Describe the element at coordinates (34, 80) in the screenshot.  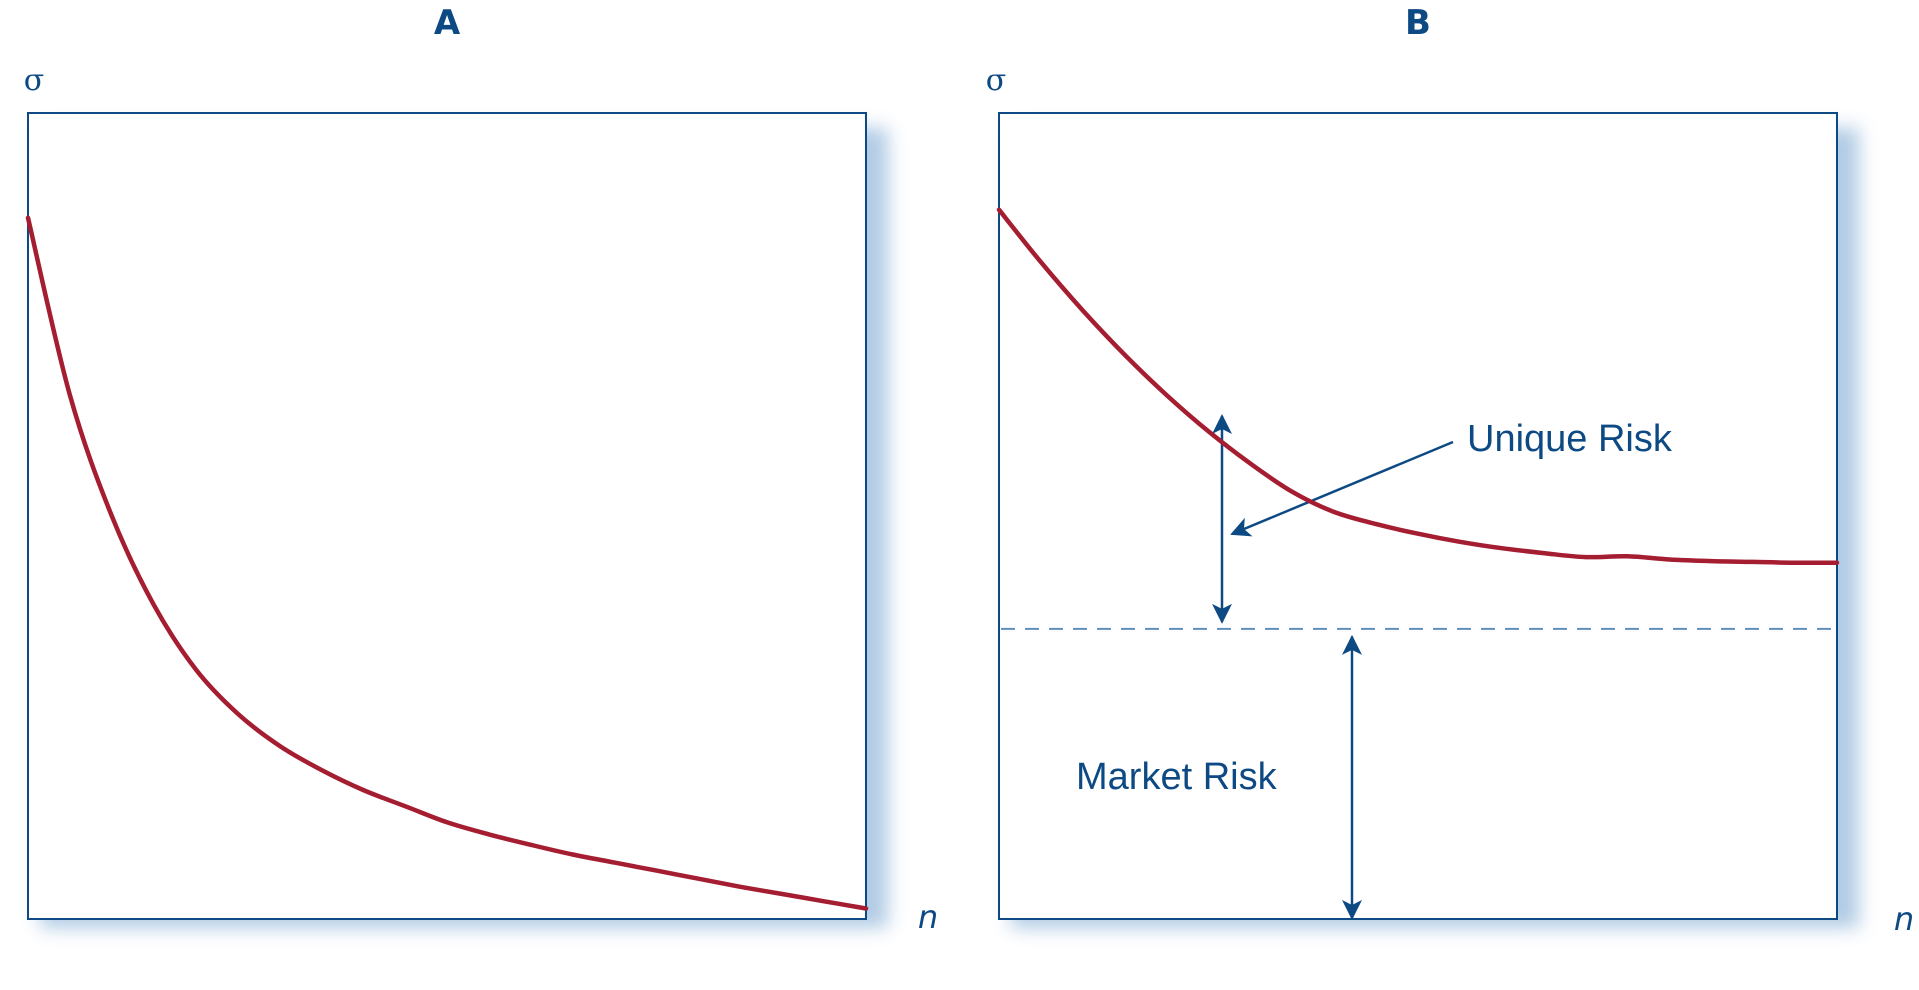
I see `panel-a-y-axis-label: σ` at that location.